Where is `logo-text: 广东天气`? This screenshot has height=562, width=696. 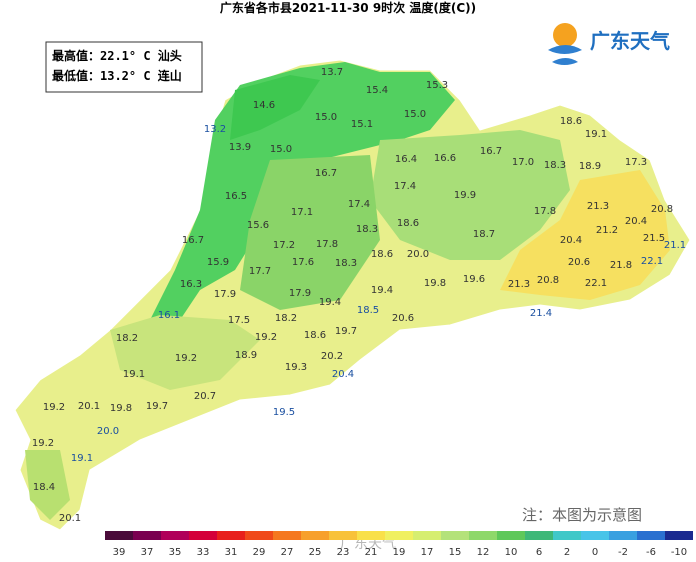 logo-text: 广东天气 is located at coordinates (630, 41).